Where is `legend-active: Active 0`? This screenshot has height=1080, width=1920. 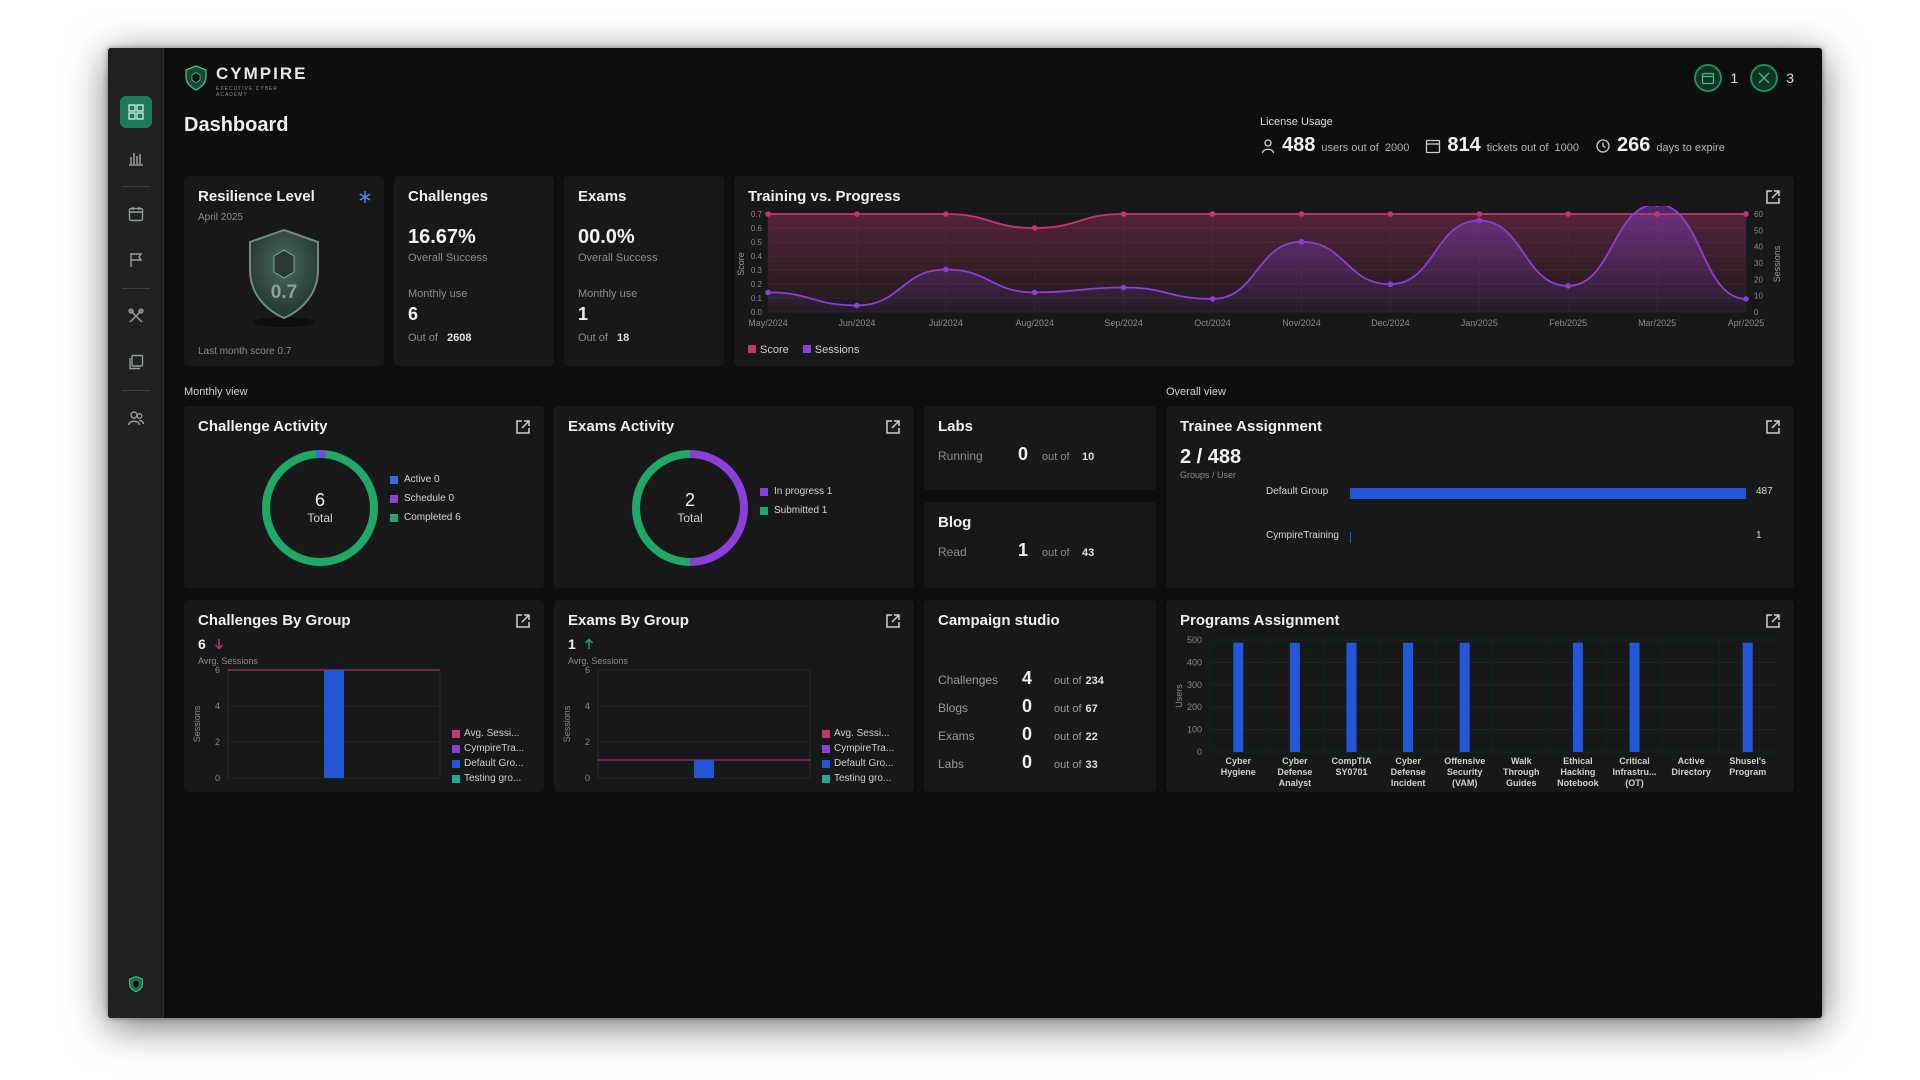 legend-active: Active 0 is located at coordinates (425, 479).